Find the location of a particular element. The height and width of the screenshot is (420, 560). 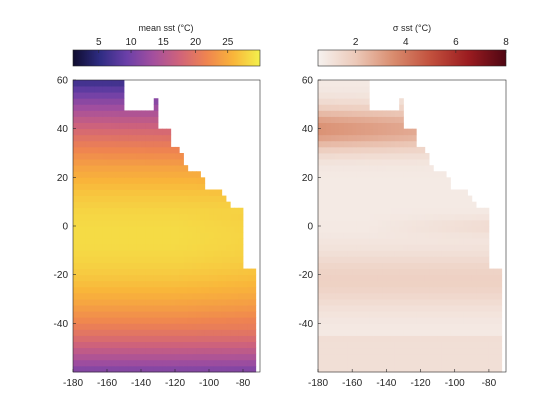

x-tick-label: -100 is located at coordinates (455, 383).